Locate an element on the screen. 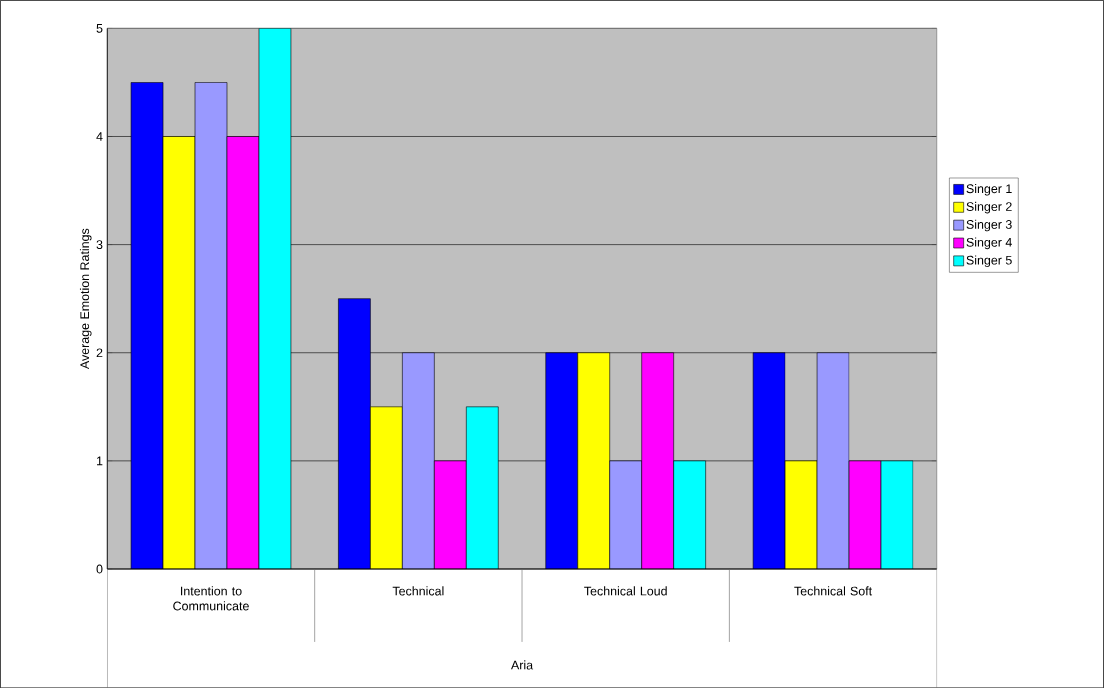 The height and width of the screenshot is (688, 1104). x-tick-label: Technical is located at coordinates (418, 591).